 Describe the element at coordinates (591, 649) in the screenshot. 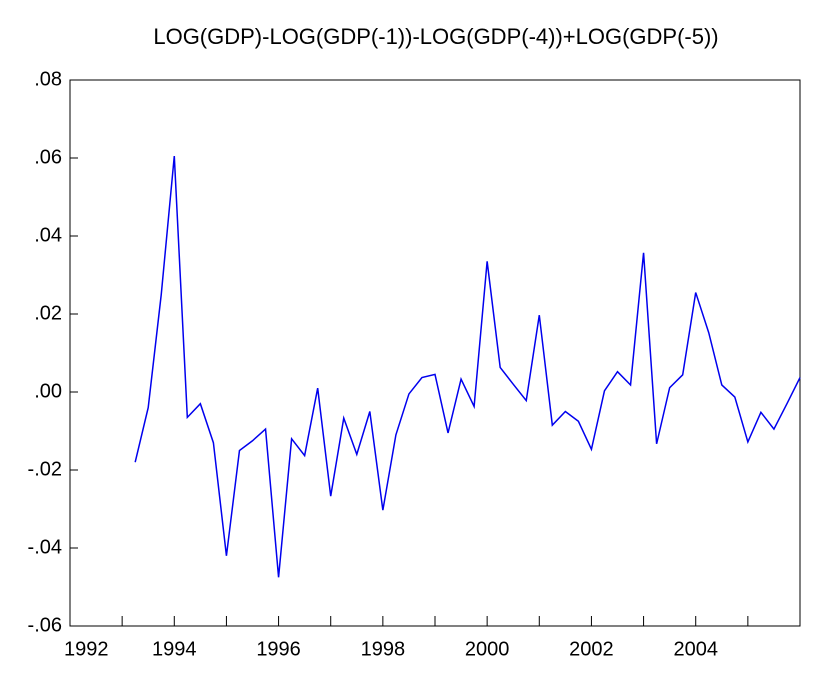

I see `x-tick-label: 2002` at that location.